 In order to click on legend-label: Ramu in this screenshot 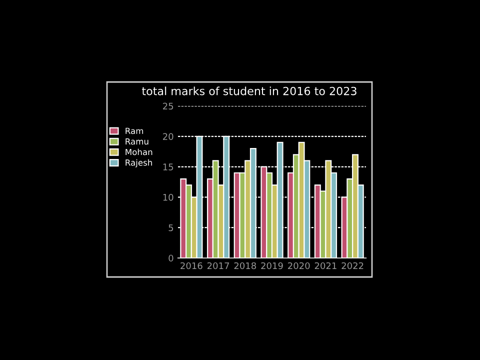, I will do `click(137, 141)`.